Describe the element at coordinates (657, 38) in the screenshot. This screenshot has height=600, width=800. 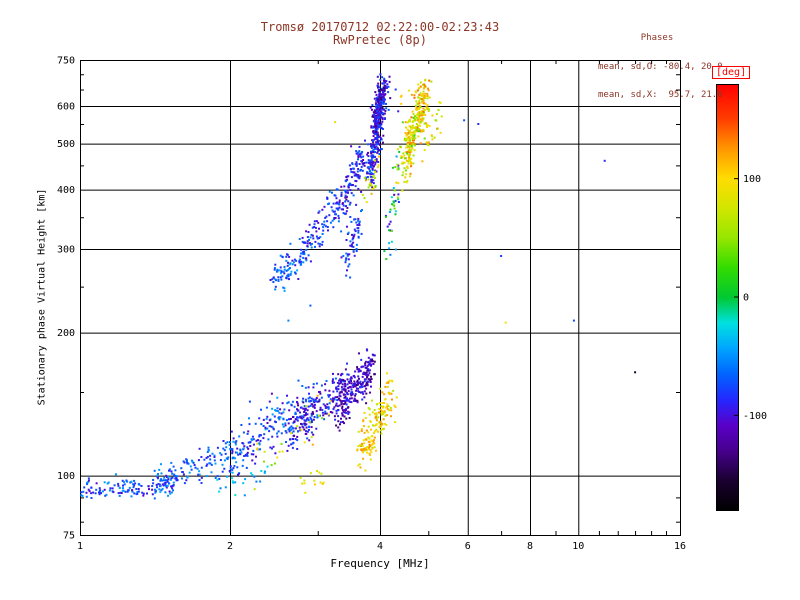
I see `phase-stats-header: Phases` at that location.